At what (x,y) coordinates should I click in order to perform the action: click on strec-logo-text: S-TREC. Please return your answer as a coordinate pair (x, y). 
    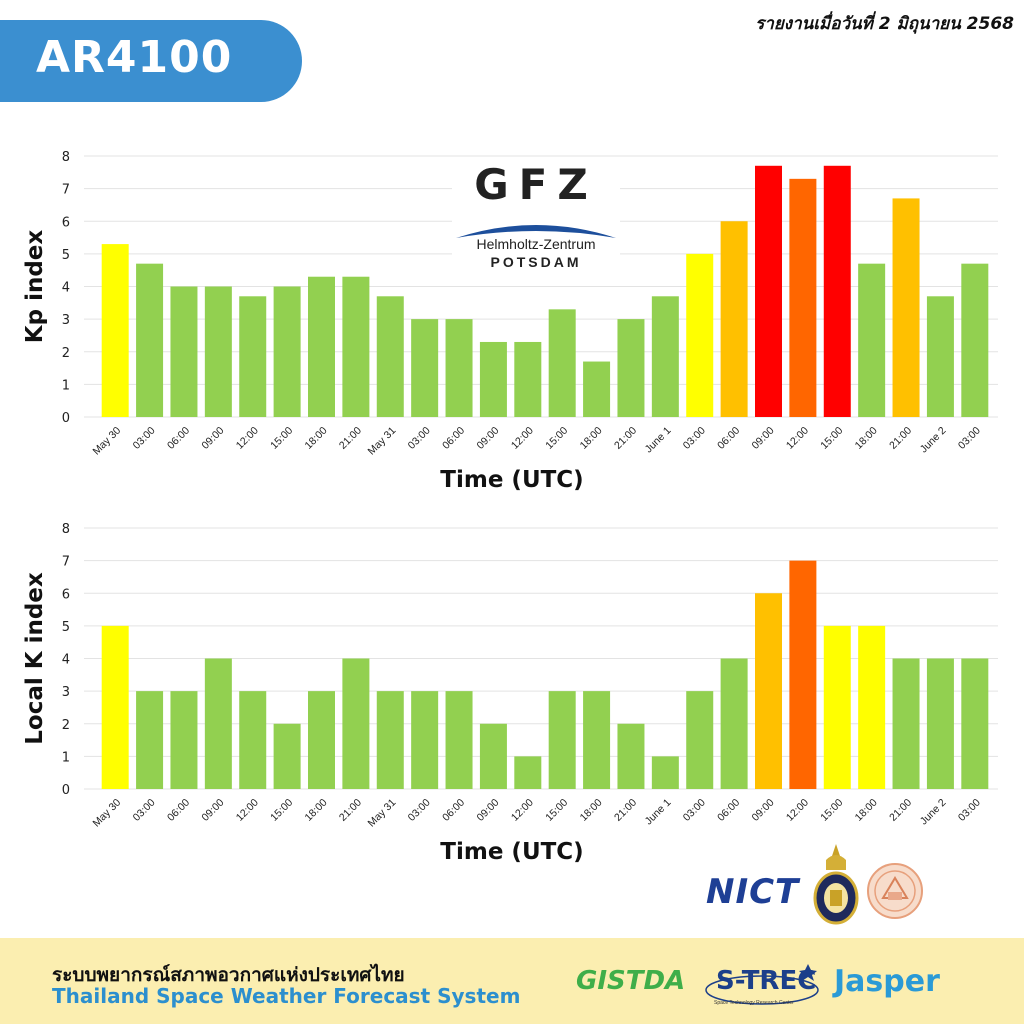
    Looking at the image, I should click on (766, 981).